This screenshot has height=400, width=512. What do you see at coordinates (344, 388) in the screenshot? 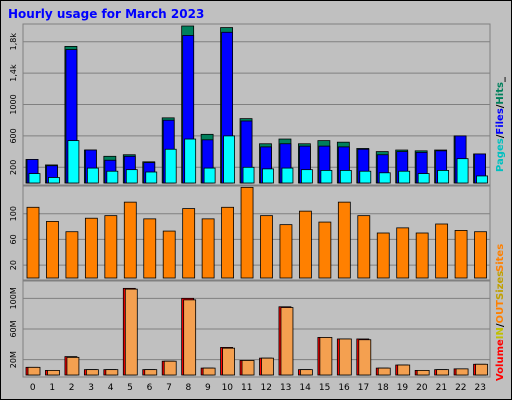
I see `x-tick-label: 16` at bounding box center [344, 388].